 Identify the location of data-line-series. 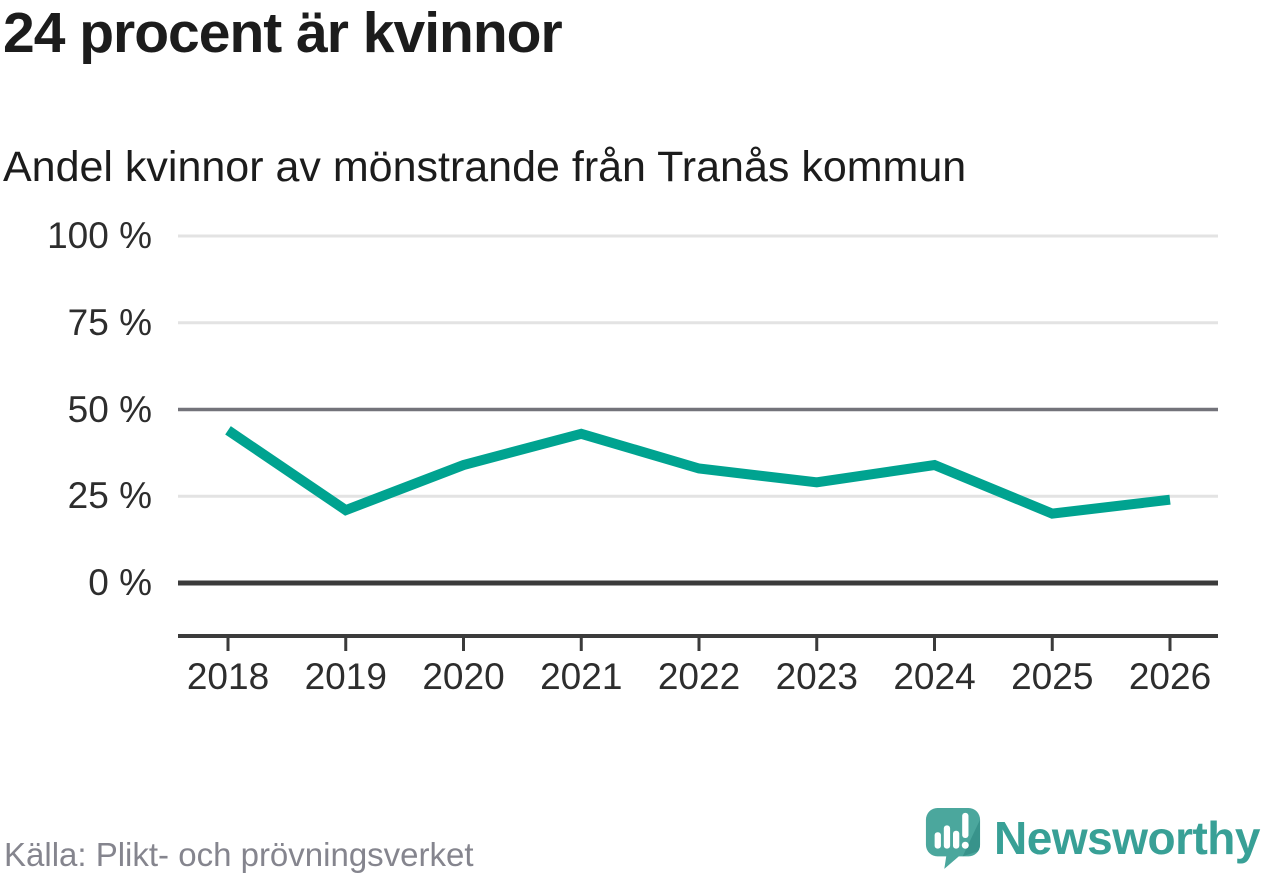
(698, 472).